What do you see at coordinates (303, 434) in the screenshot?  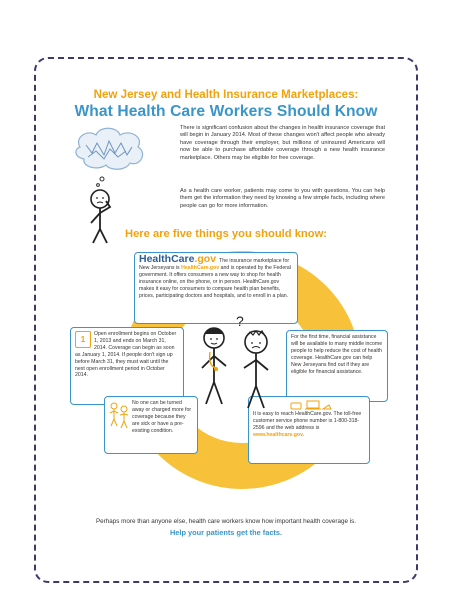 I see `contact-text-b: .` at bounding box center [303, 434].